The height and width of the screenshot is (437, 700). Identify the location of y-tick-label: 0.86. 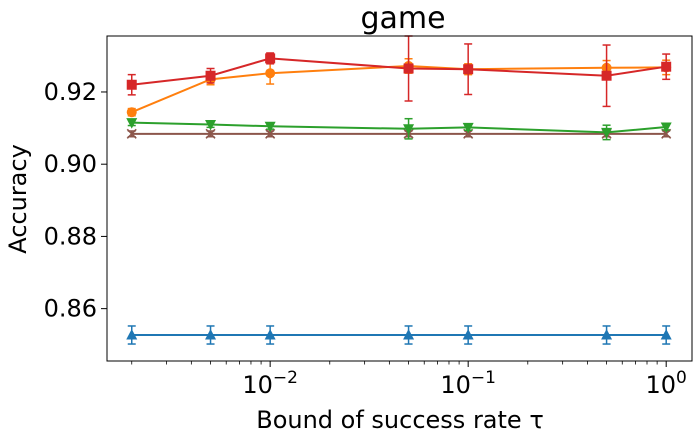
(70, 309).